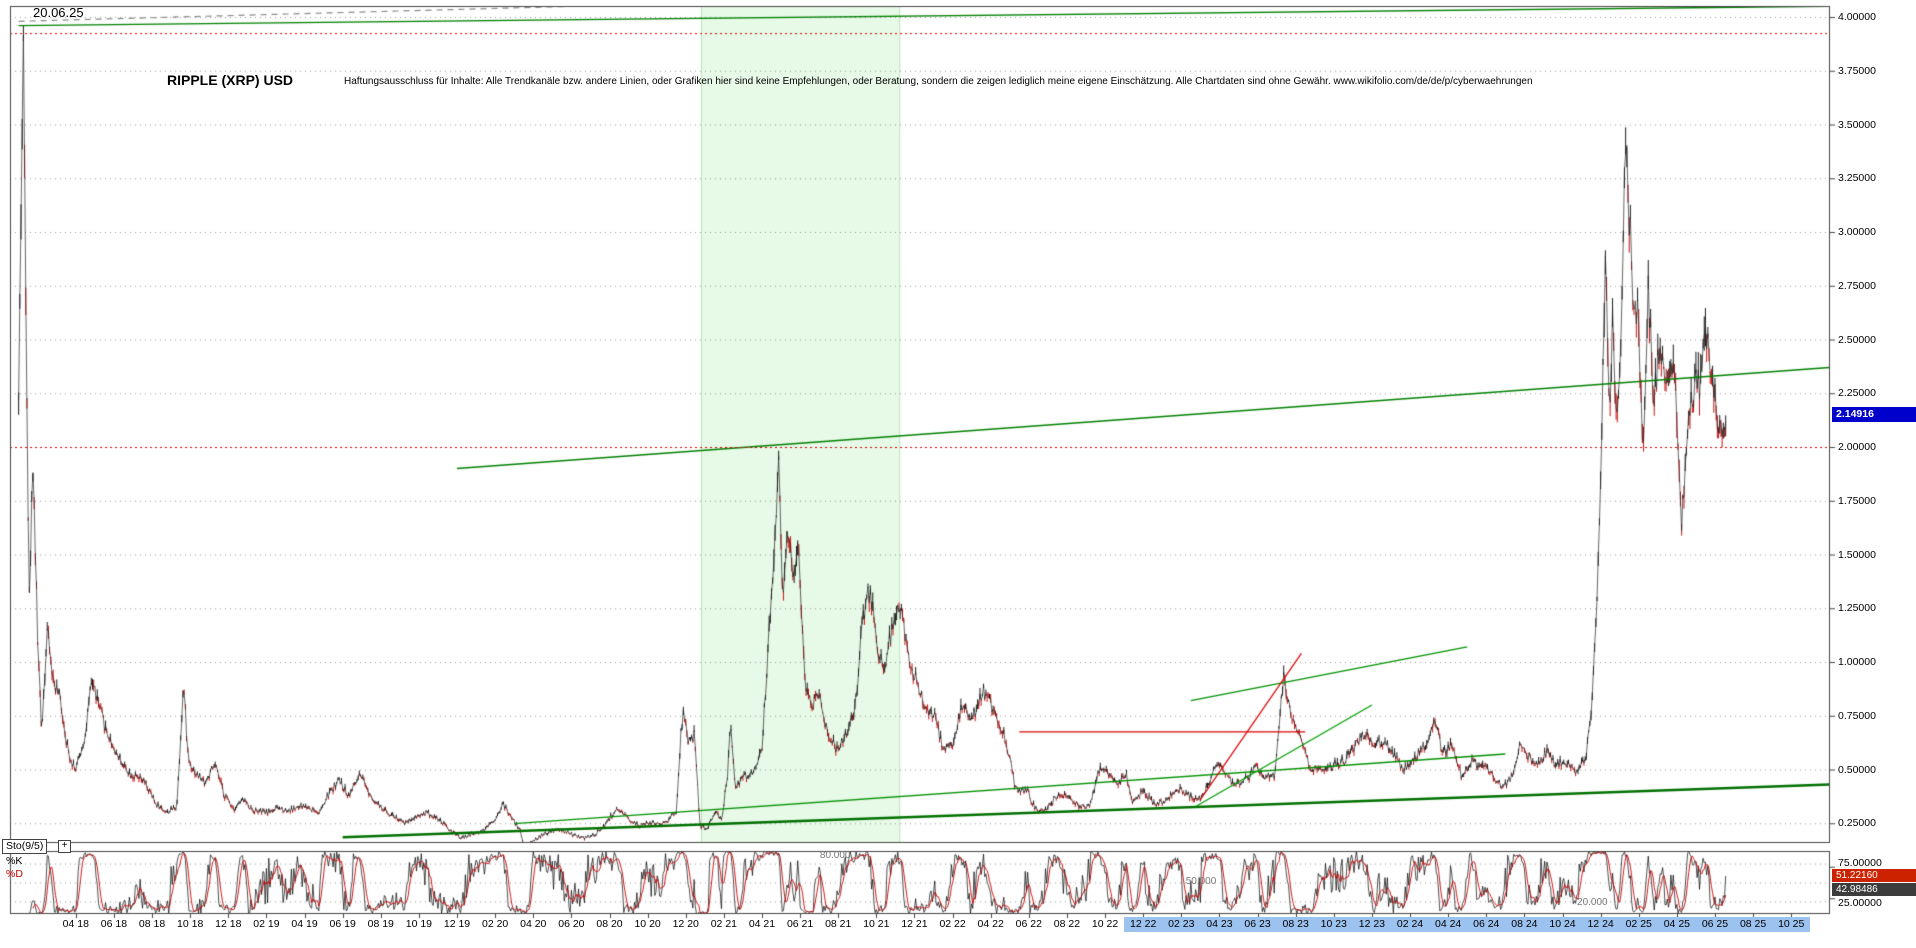 The image size is (1916, 948). I want to click on time-axis-label: 06 25, so click(1715, 924).